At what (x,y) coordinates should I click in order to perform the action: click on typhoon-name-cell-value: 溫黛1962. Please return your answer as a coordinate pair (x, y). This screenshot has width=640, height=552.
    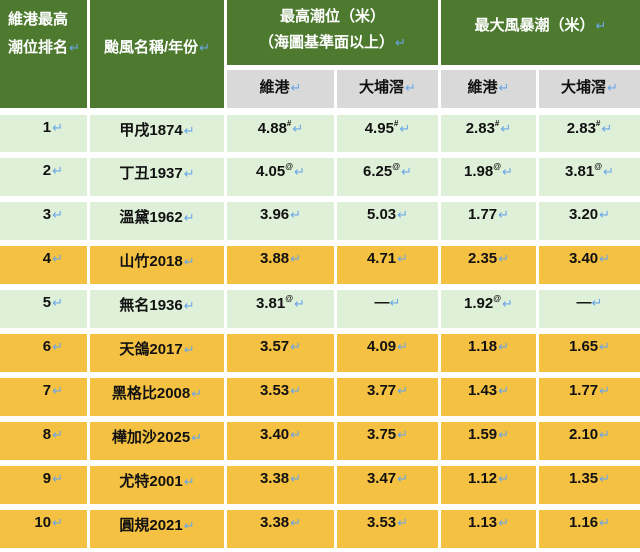
    Looking at the image, I should click on (151, 217).